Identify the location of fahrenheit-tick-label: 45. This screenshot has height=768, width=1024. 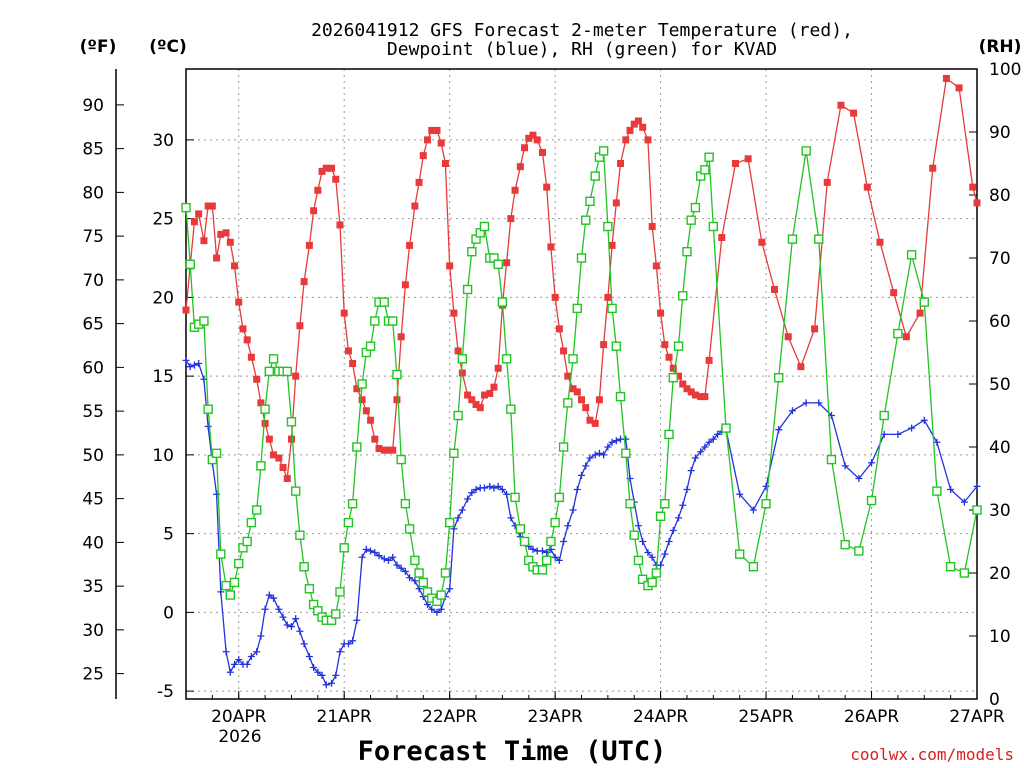
(93, 500).